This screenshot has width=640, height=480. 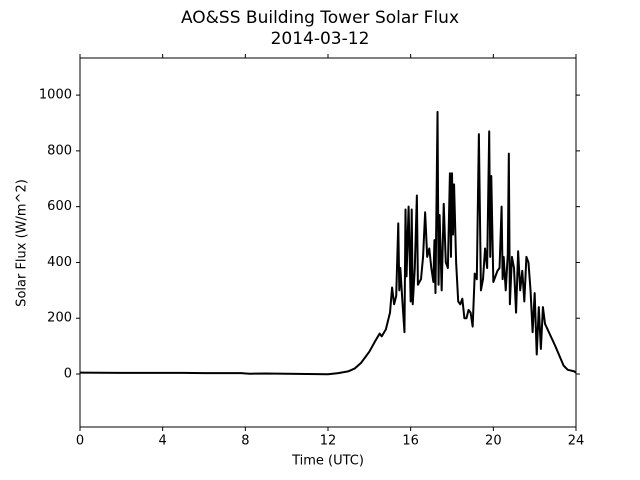 What do you see at coordinates (320, 18) in the screenshot?
I see `chart-title: AO&SS Building Tower Solar Flux` at bounding box center [320, 18].